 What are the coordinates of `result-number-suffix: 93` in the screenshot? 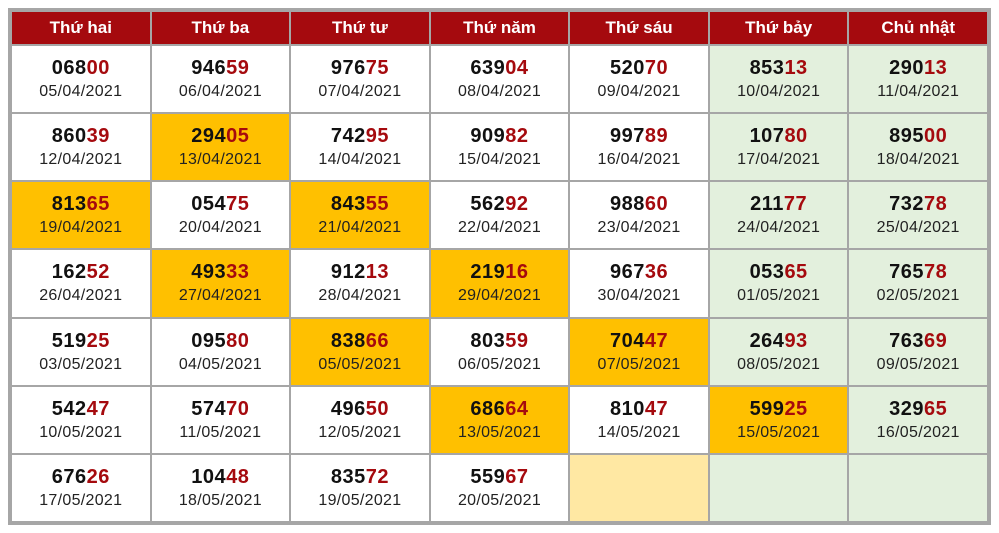 It's located at (796, 340).